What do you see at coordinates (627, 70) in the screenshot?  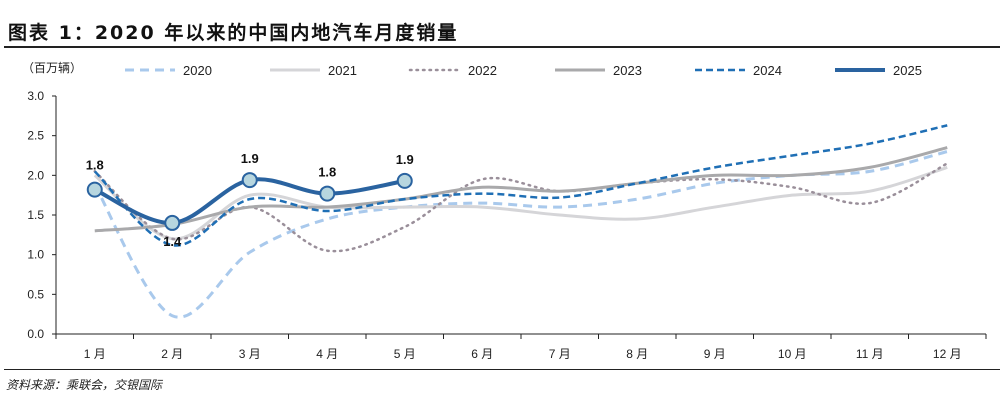 I see `legend-label-2023: 2023` at bounding box center [627, 70].